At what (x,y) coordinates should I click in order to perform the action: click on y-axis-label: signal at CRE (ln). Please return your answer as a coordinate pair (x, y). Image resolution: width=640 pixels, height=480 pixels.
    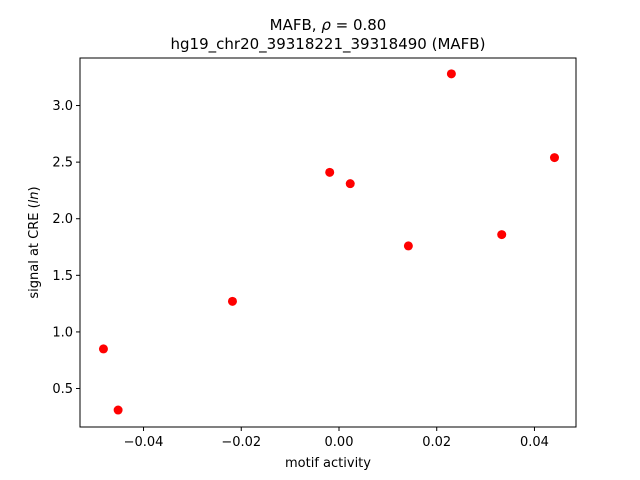
    Looking at the image, I should click on (34, 242).